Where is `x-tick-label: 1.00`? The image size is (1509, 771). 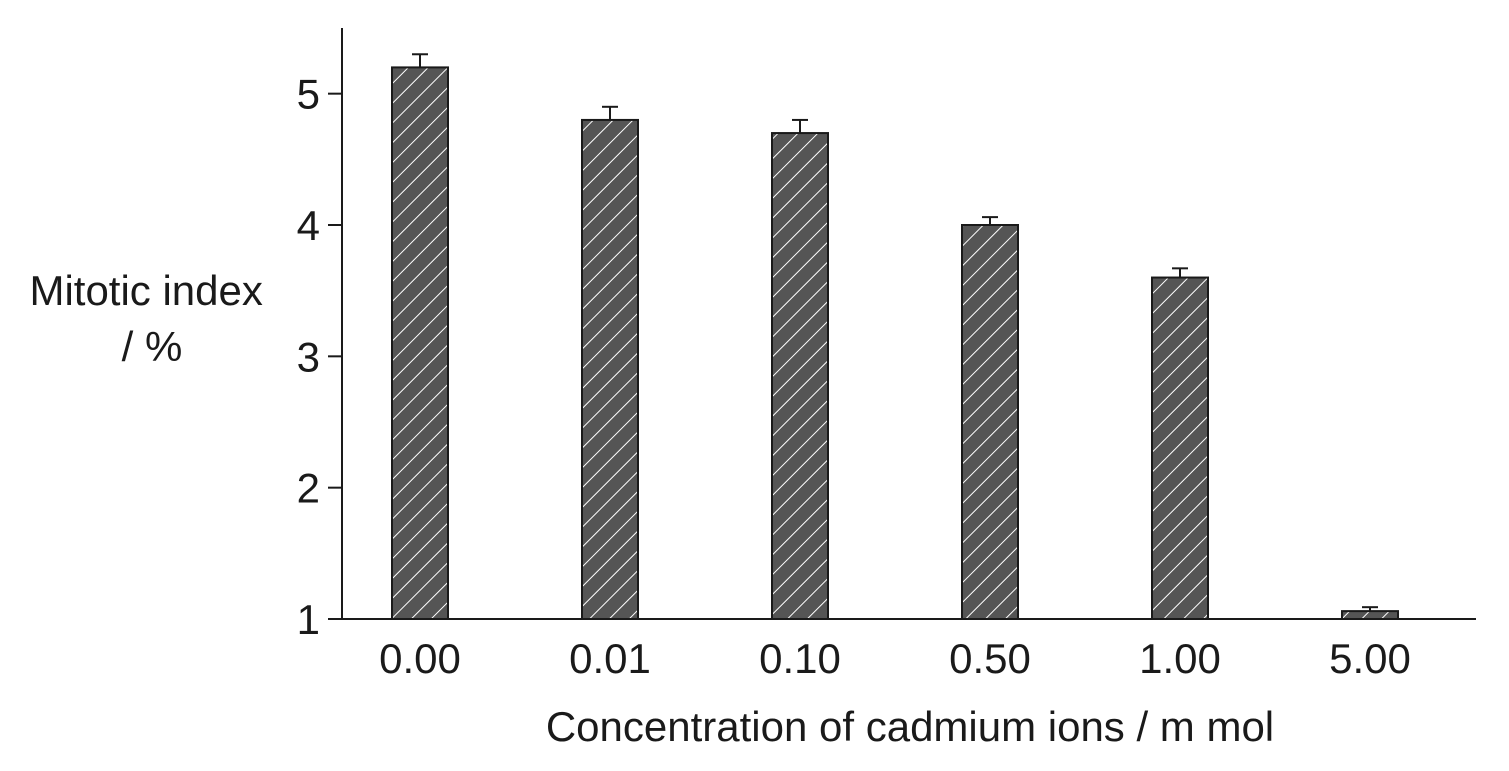 x-tick-label: 1.00 is located at coordinates (1180, 658).